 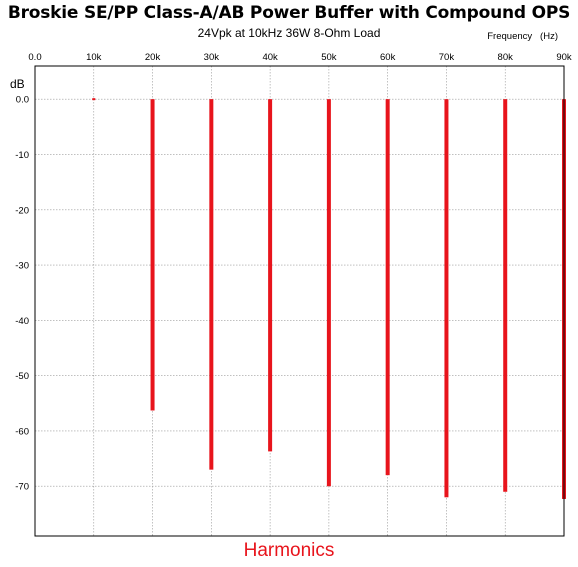 What do you see at coordinates (22, 210) in the screenshot?
I see `y-tick-label: -20` at bounding box center [22, 210].